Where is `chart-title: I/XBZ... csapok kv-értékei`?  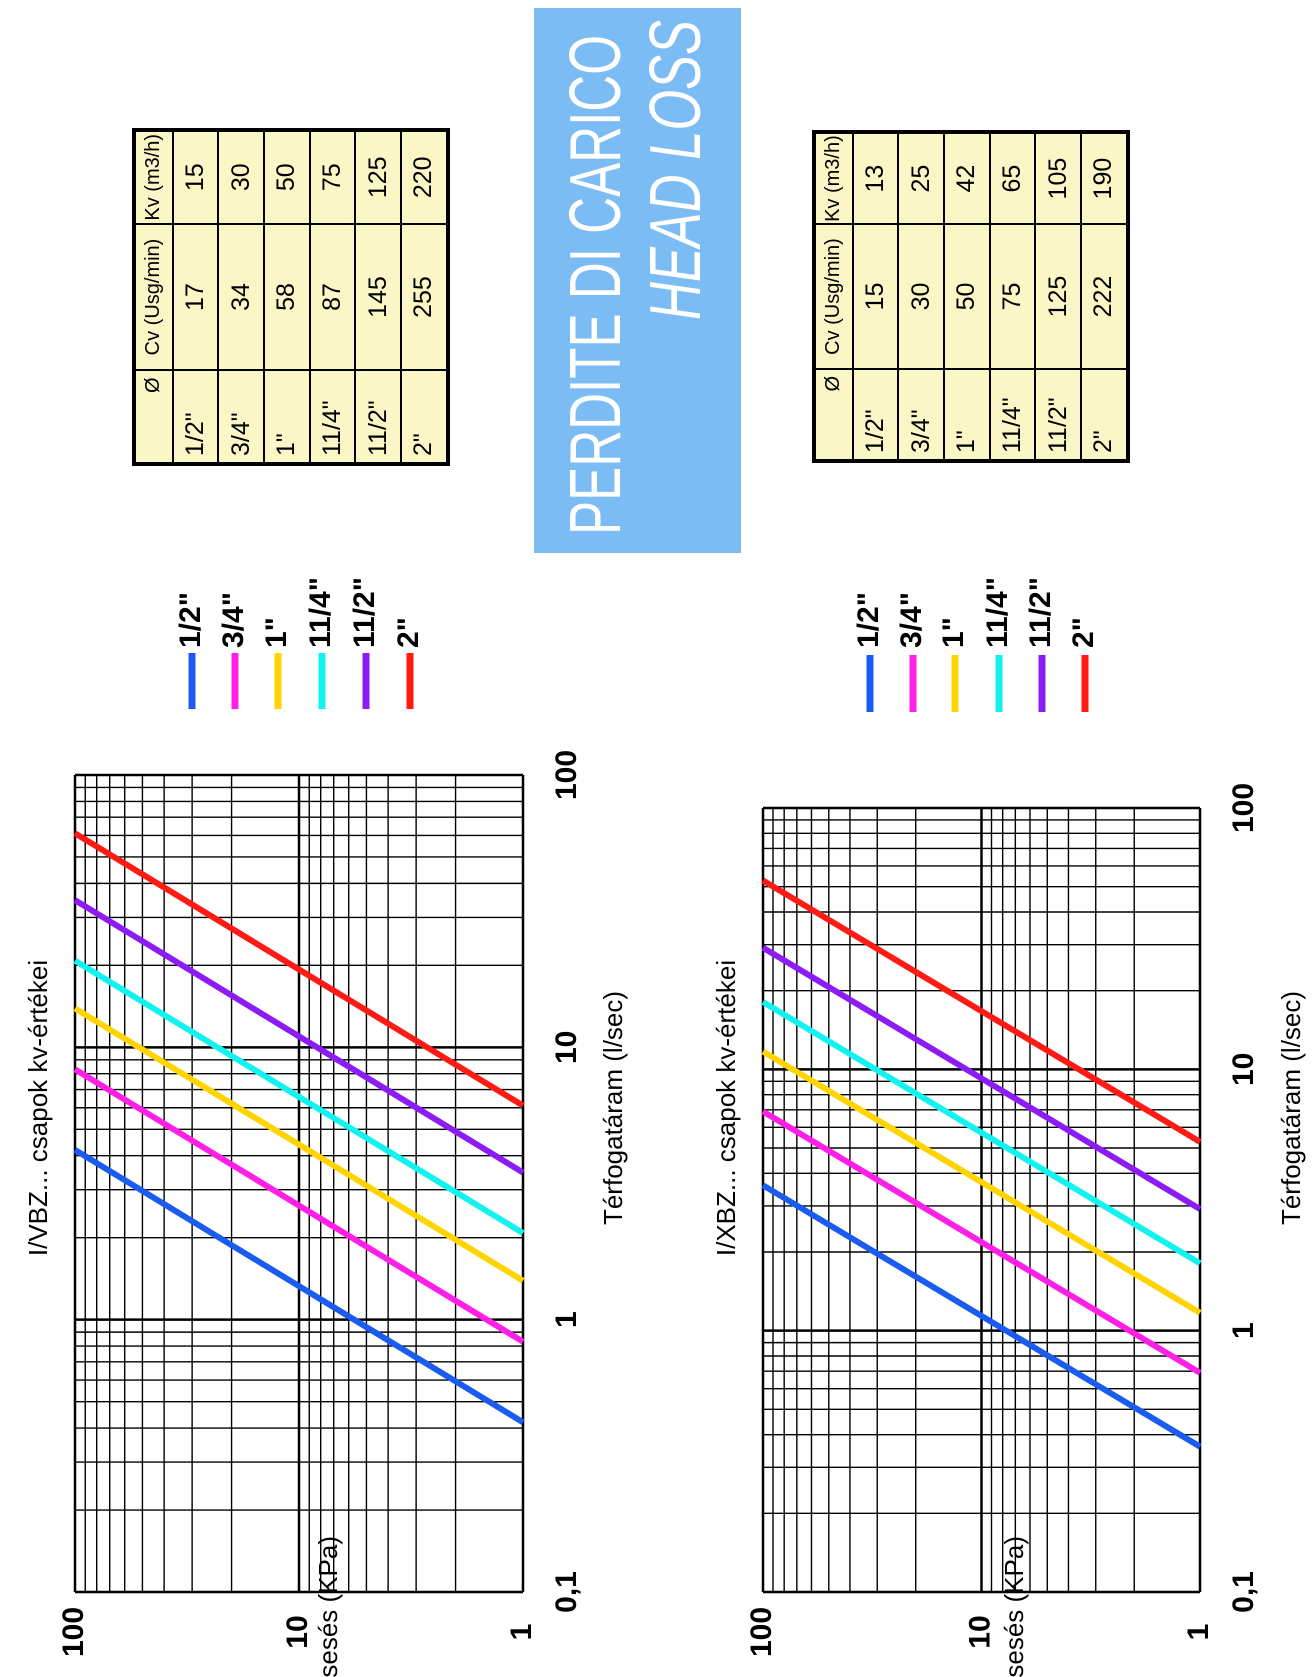 chart-title: I/XBZ... csapok kv-értékei is located at coordinates (726, 1108).